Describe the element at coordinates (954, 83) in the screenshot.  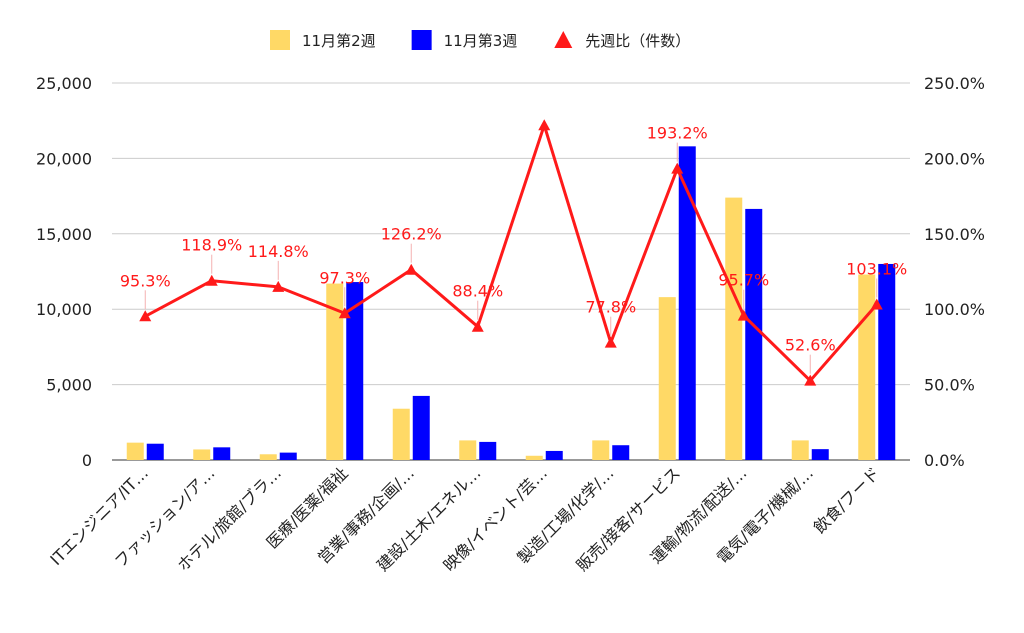
I see `right-tick-label: 250.0%` at that location.